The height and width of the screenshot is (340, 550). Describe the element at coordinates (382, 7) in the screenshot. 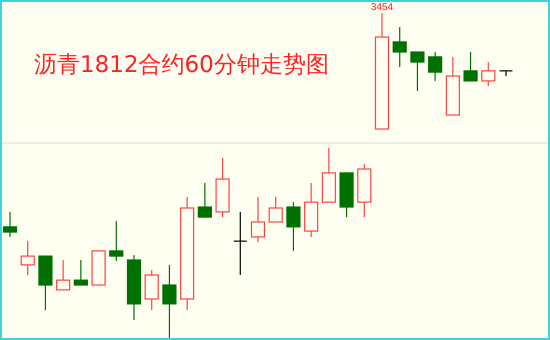

I see `annotation: 3454` at that location.